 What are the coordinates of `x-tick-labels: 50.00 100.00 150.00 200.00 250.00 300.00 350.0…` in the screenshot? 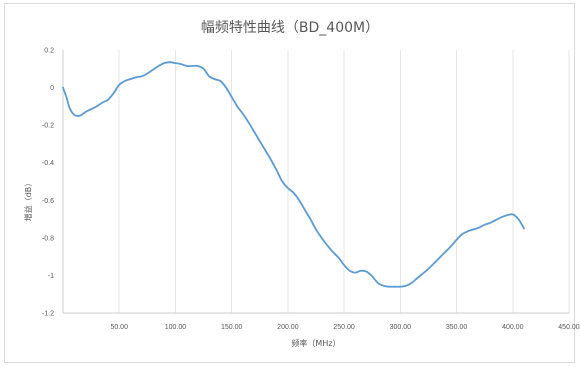 It's located at (344, 327).